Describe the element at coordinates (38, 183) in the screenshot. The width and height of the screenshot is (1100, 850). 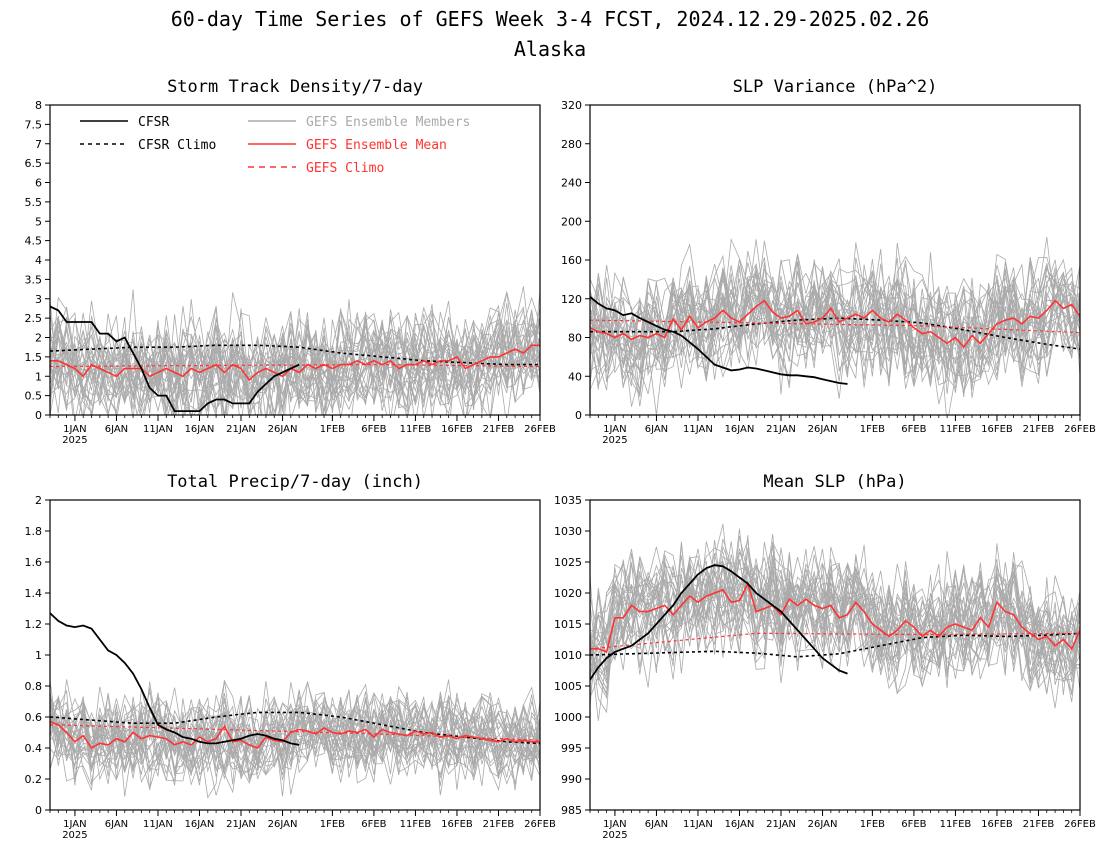
I see `y-tick-label: 6` at that location.